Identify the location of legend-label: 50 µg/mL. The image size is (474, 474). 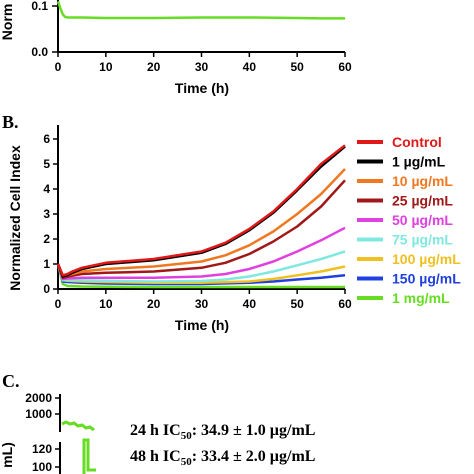
(422, 220).